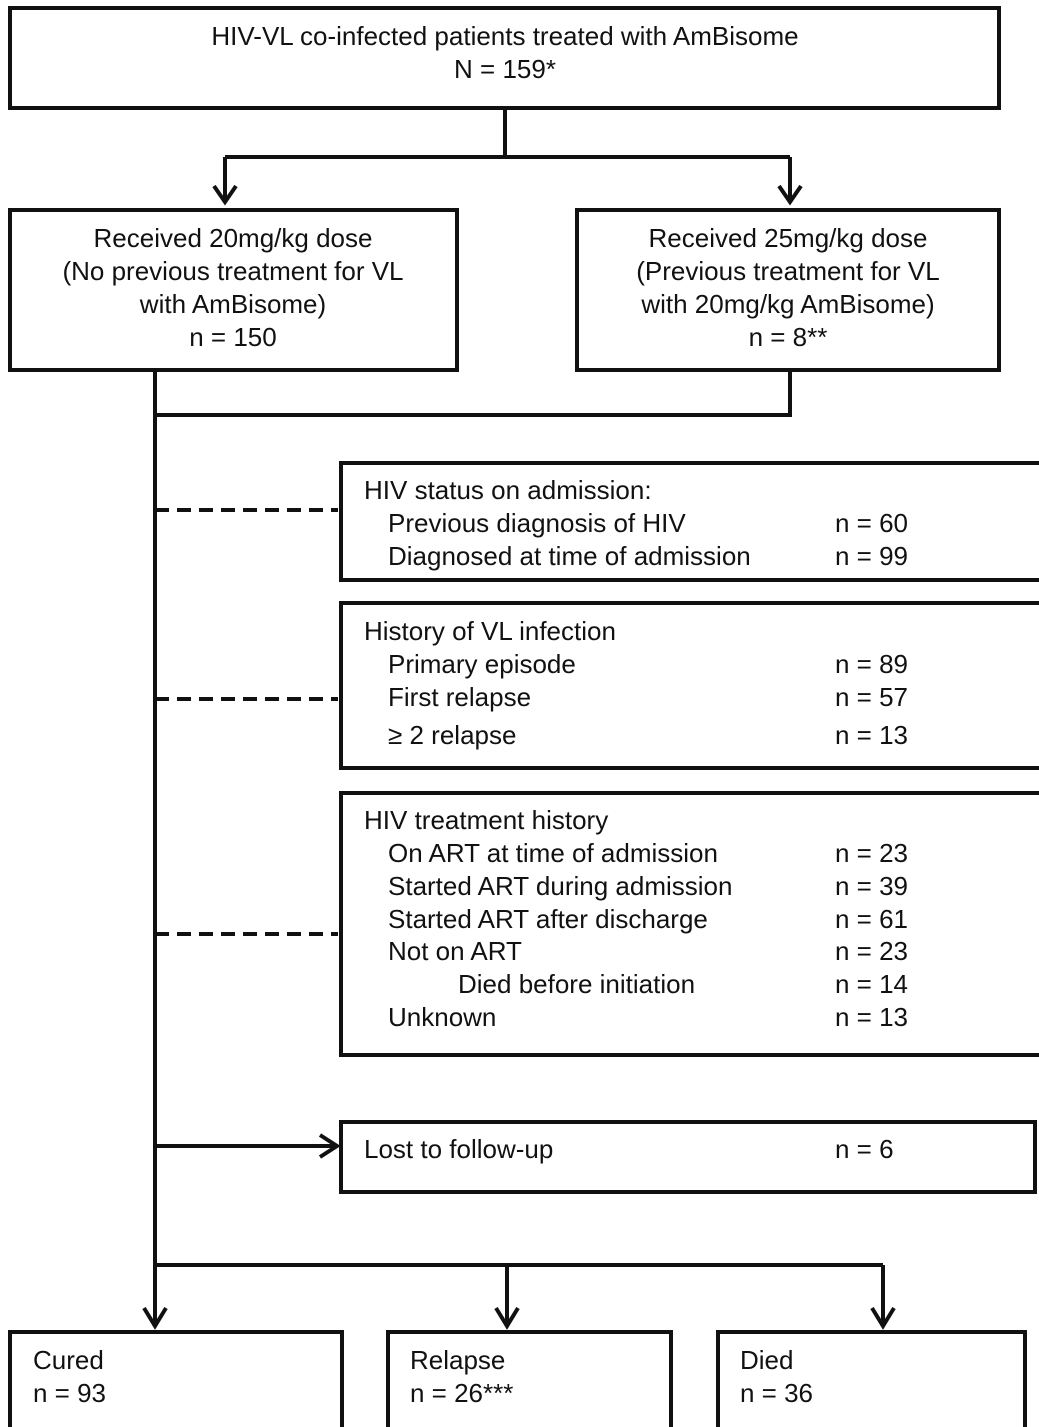 The height and width of the screenshot is (1427, 1039). What do you see at coordinates (452, 735) in the screenshot?
I see `row-label: ≥ 2 relapse` at bounding box center [452, 735].